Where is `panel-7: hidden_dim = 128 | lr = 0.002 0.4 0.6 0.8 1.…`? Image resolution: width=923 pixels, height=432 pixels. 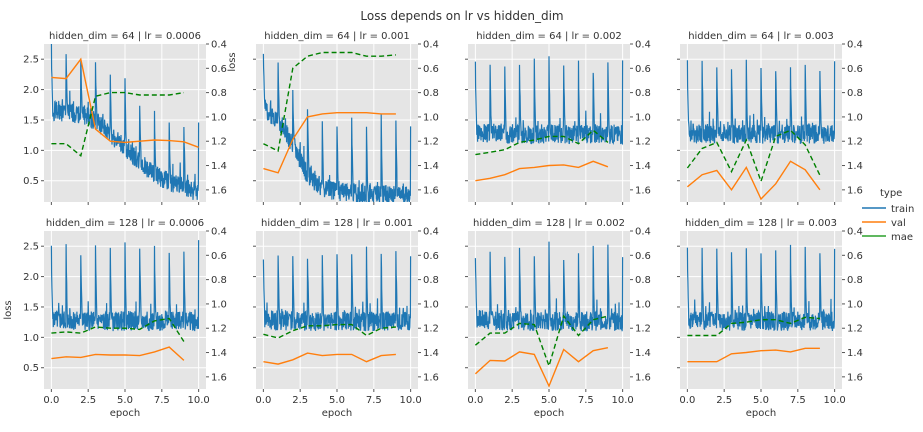
panel-7: hidden_dim = 128 | lr = 0.002 0.4 0.6 0.8 1.… is located at coordinates (558, 318).